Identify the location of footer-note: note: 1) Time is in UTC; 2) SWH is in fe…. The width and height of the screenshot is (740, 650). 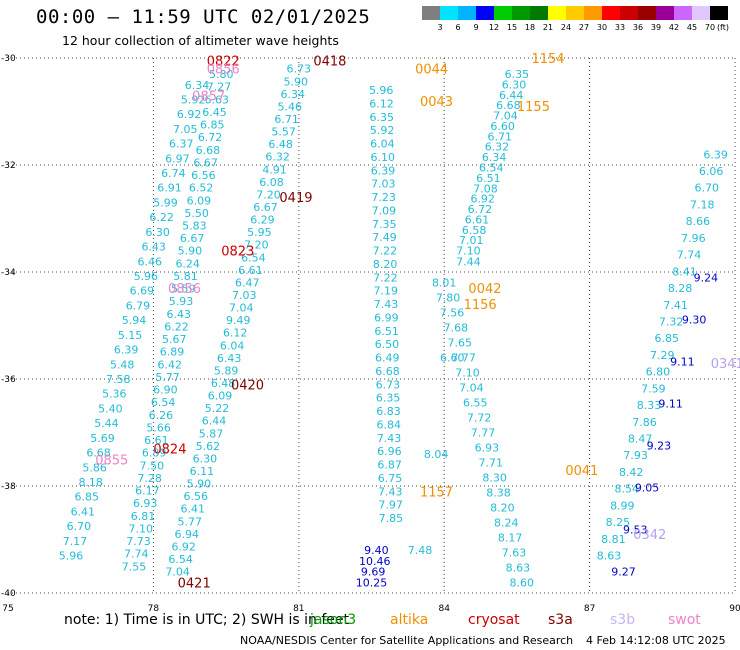
(207, 620).